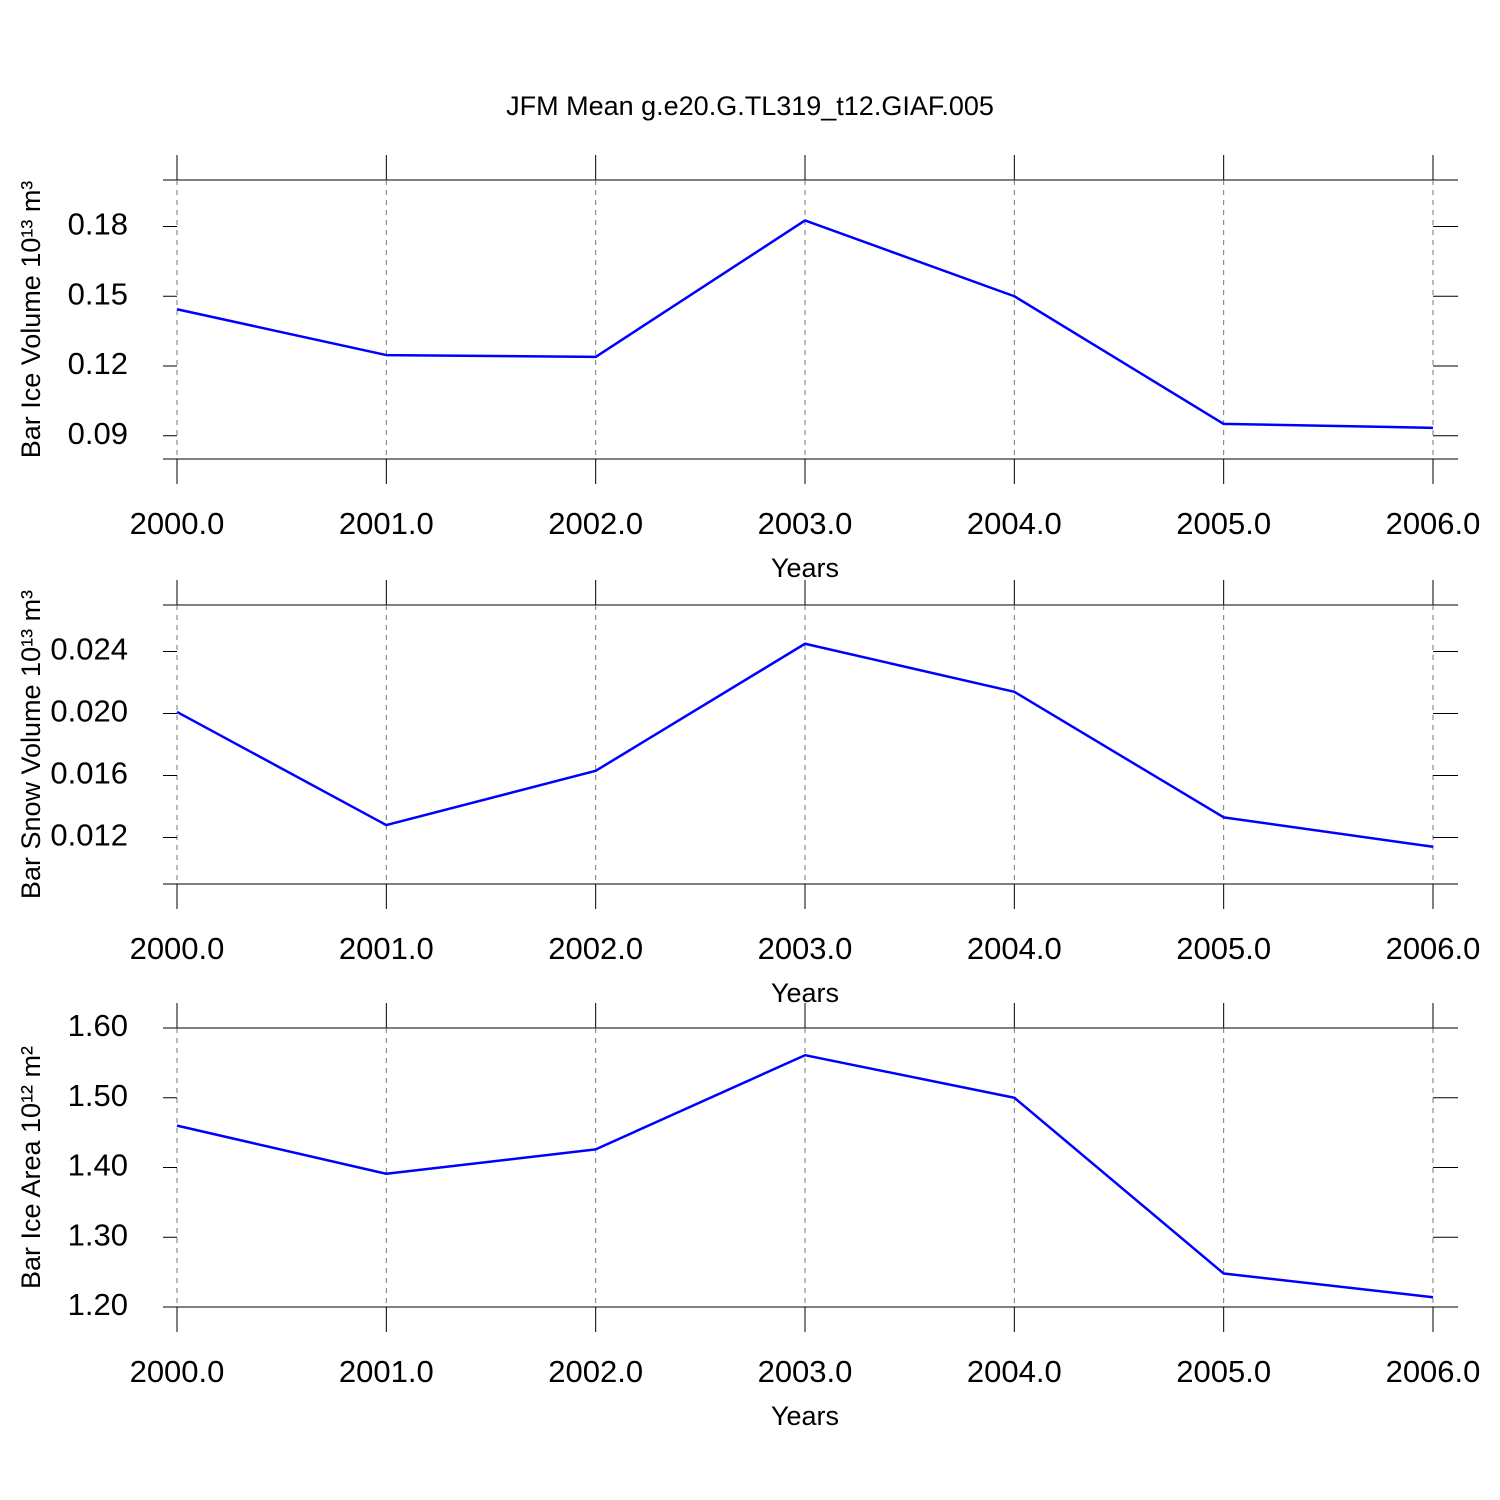 The image size is (1500, 1500). What do you see at coordinates (750, 106) in the screenshot?
I see `figure-title: JFM Mean g.e20.G.TL319_t12.GIAF.005` at bounding box center [750, 106].